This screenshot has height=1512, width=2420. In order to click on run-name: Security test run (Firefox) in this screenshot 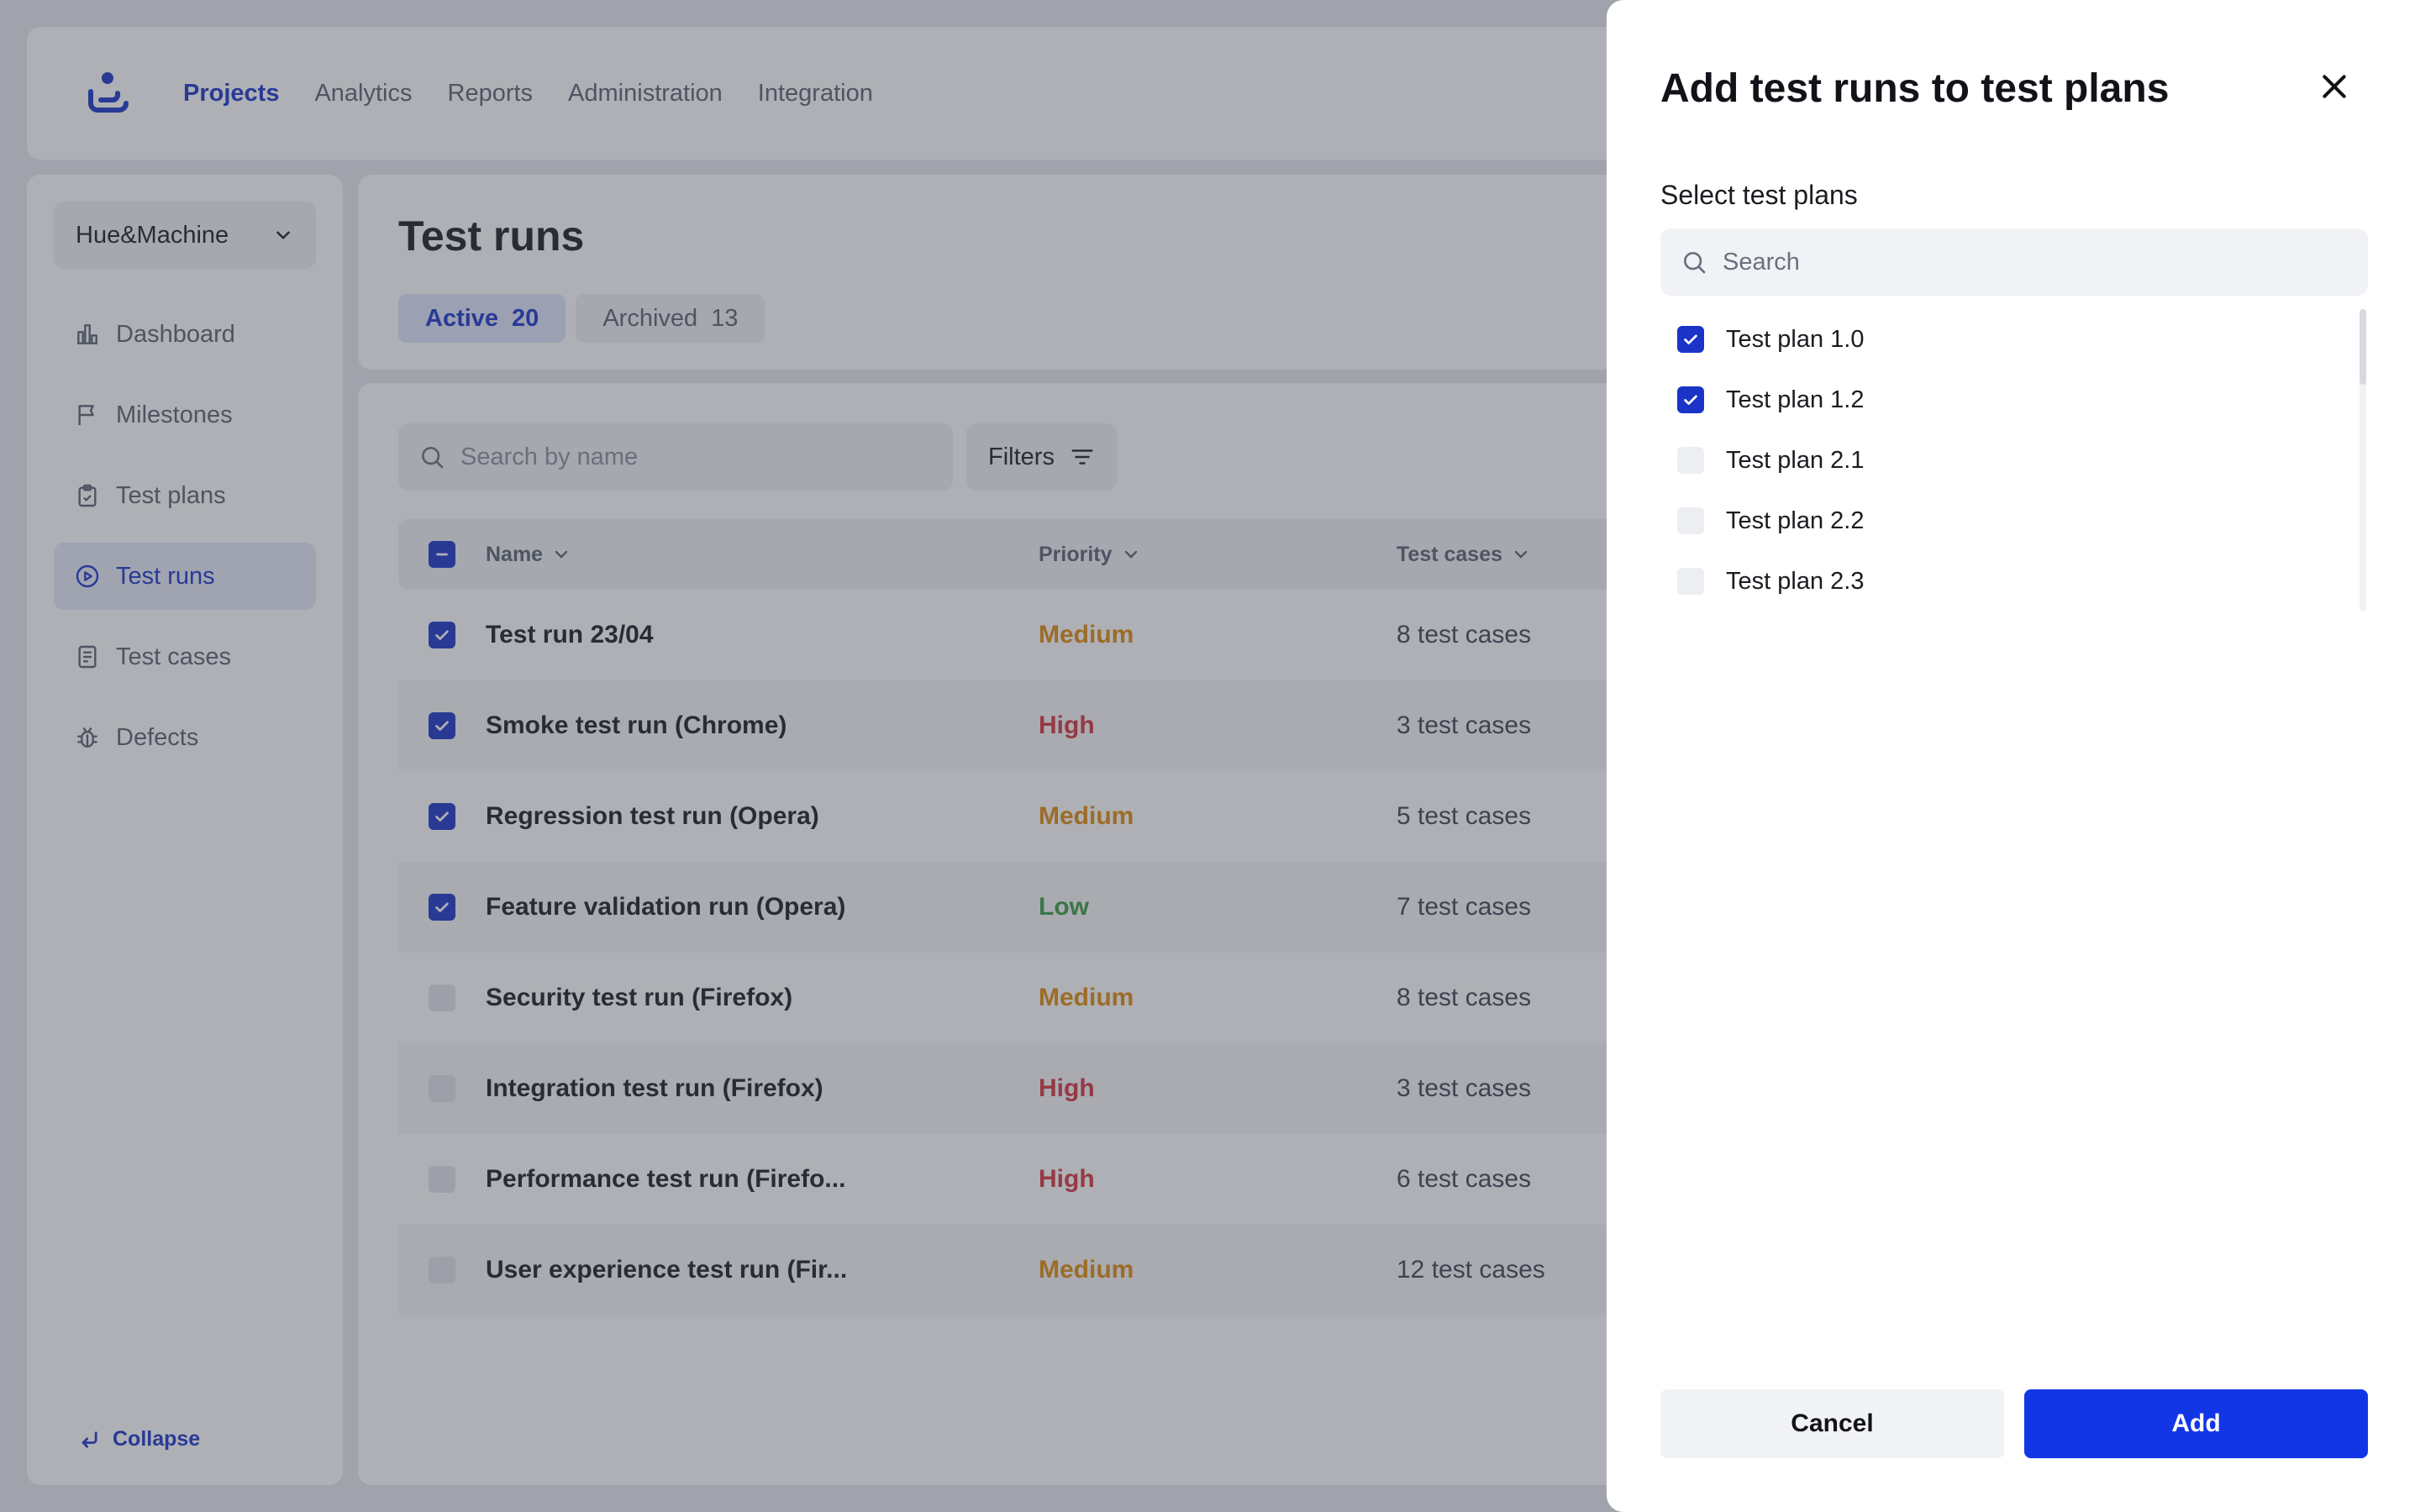, I will do `click(639, 997)`.